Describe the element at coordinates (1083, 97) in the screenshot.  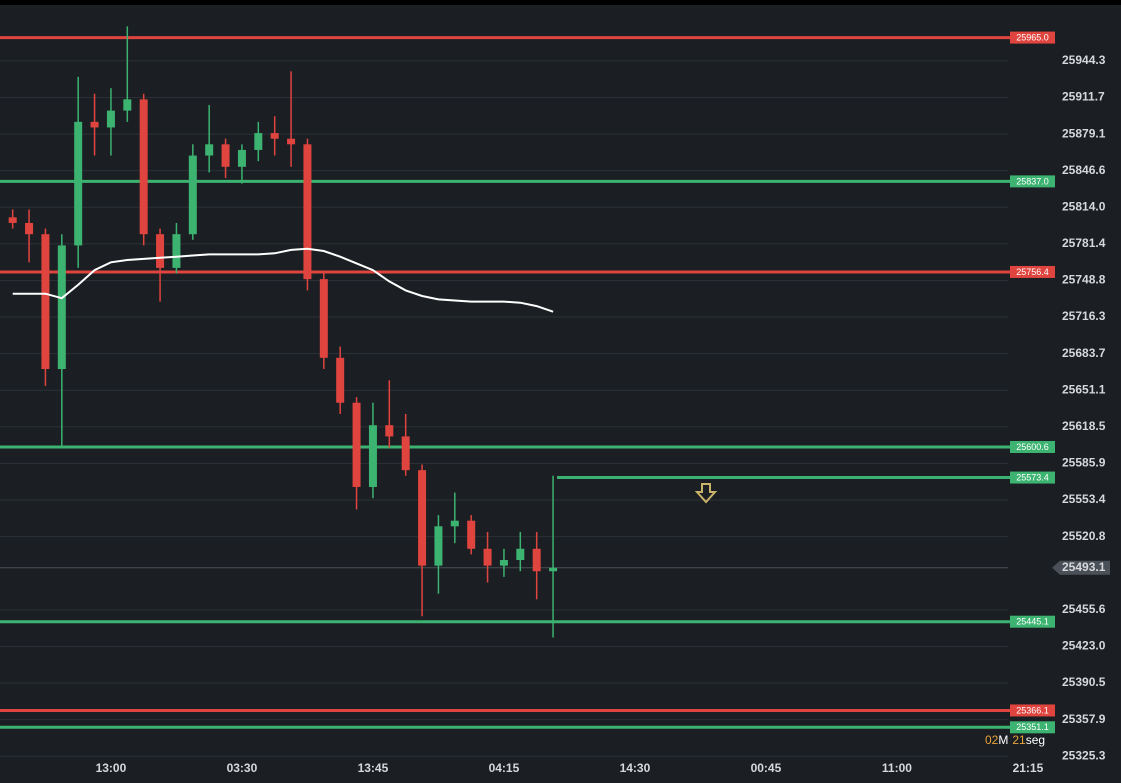
I see `y-tick-label: 25911.7` at that location.